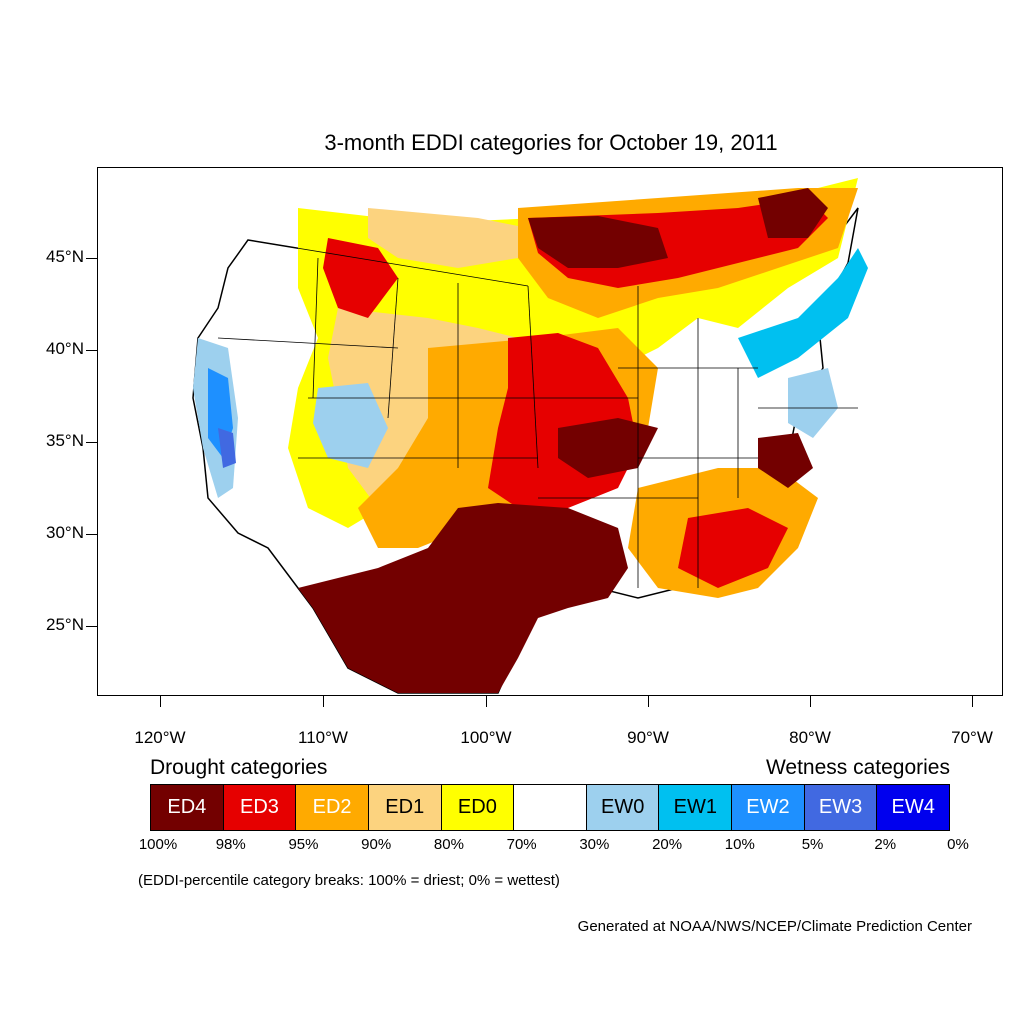  What do you see at coordinates (768, 807) in the screenshot?
I see `legend-cell-ew2: EW2` at bounding box center [768, 807].